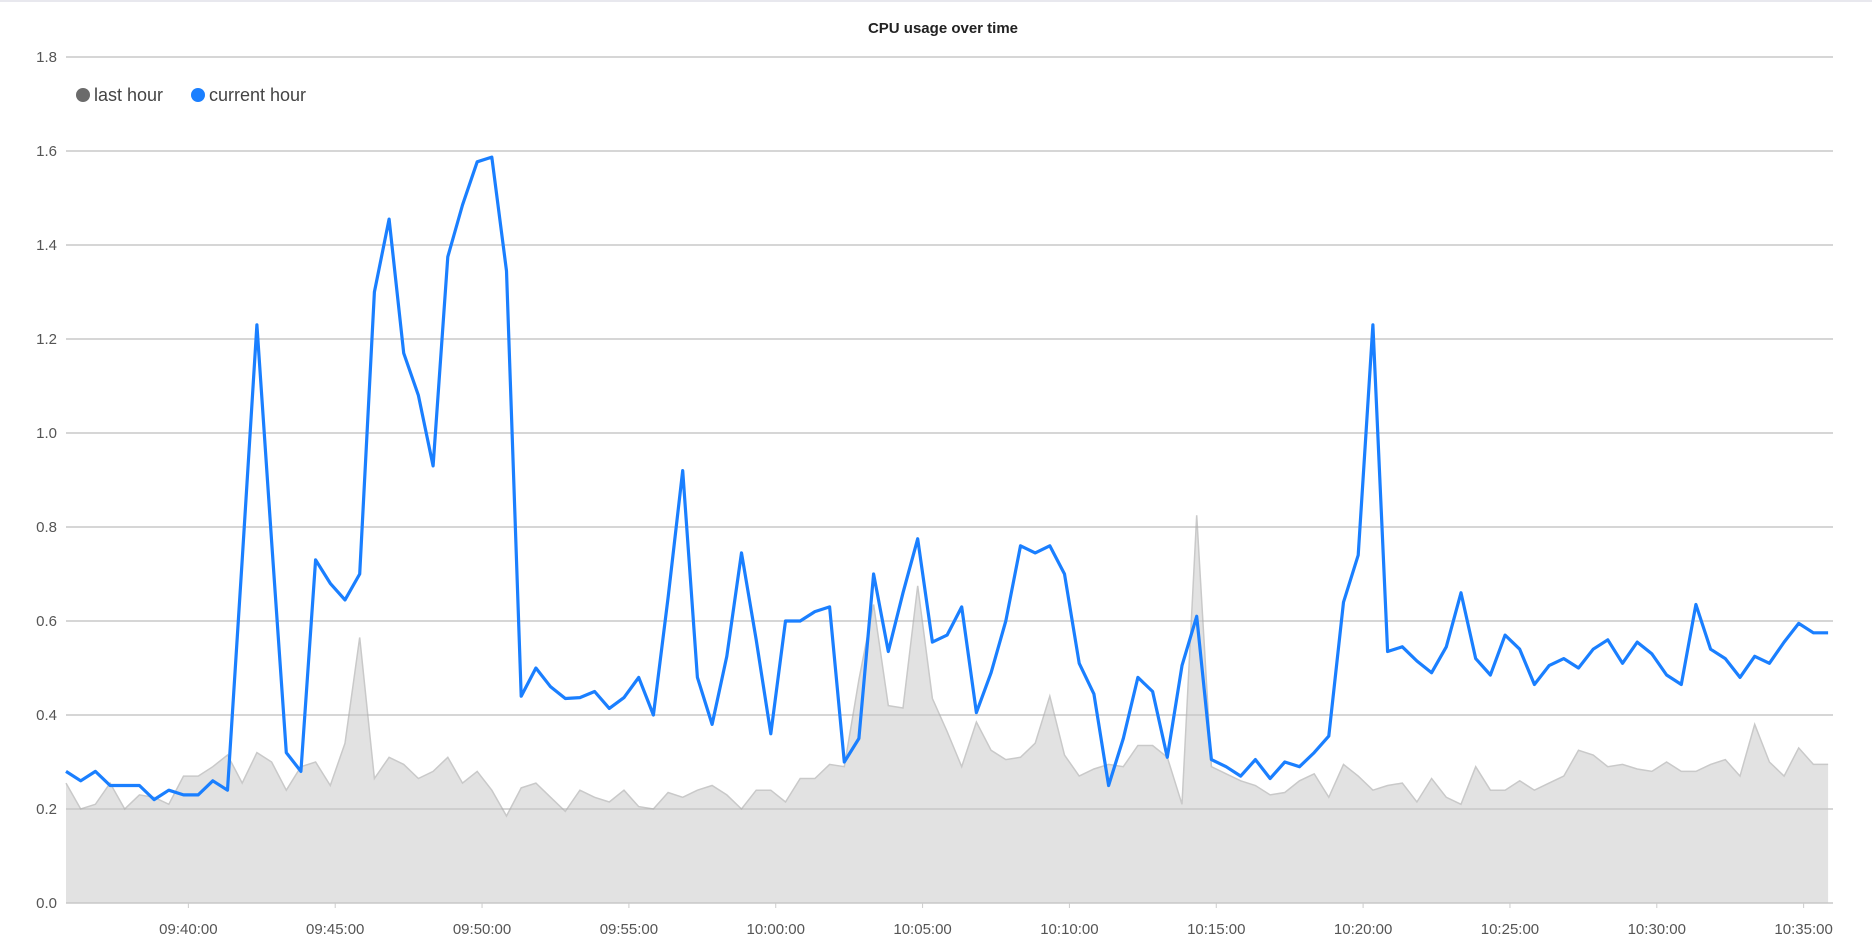  Describe the element at coordinates (257, 95) in the screenshot. I see `legend-label-current-hour: current hour` at that location.